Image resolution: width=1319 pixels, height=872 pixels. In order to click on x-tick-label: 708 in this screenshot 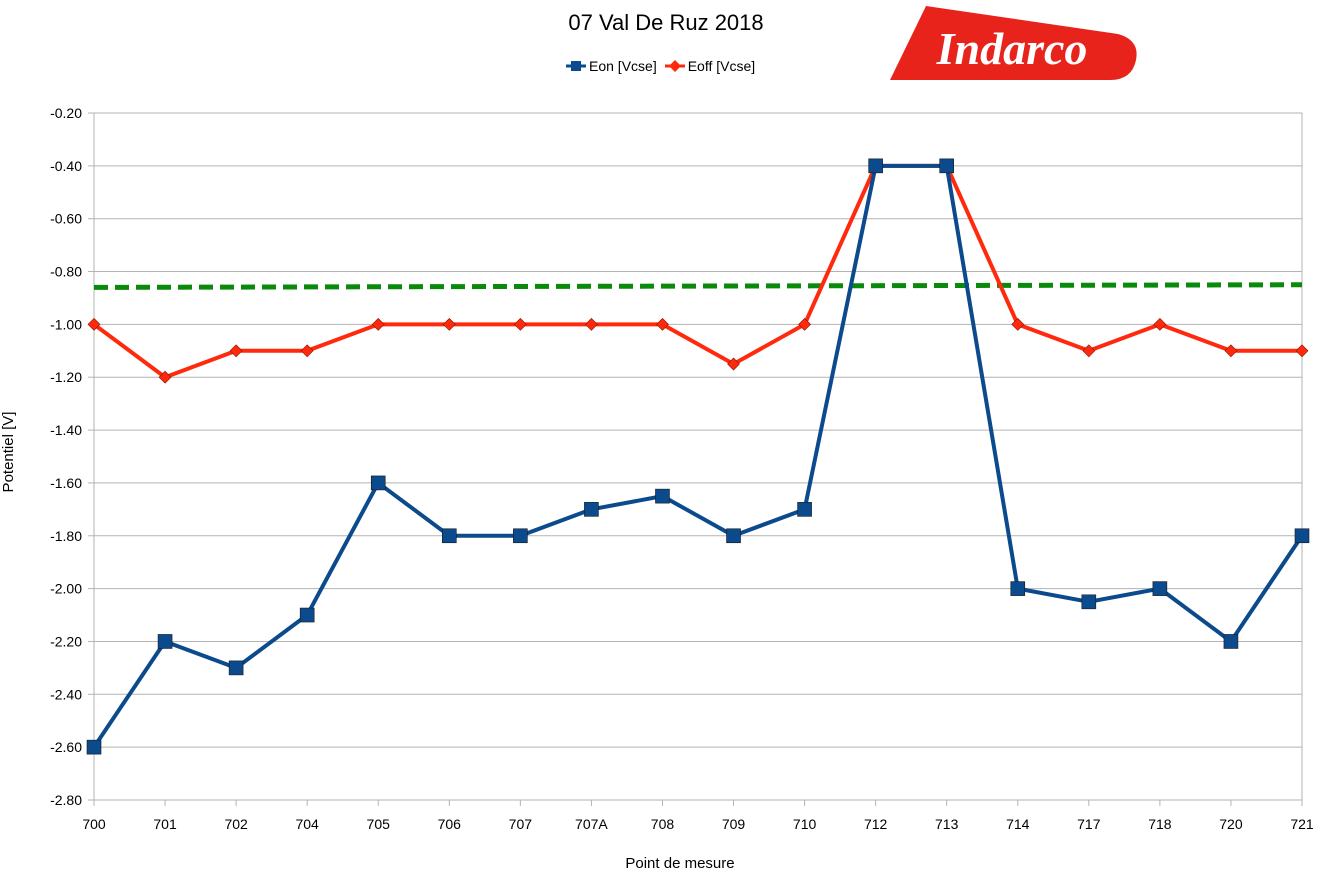, I will do `click(663, 824)`.